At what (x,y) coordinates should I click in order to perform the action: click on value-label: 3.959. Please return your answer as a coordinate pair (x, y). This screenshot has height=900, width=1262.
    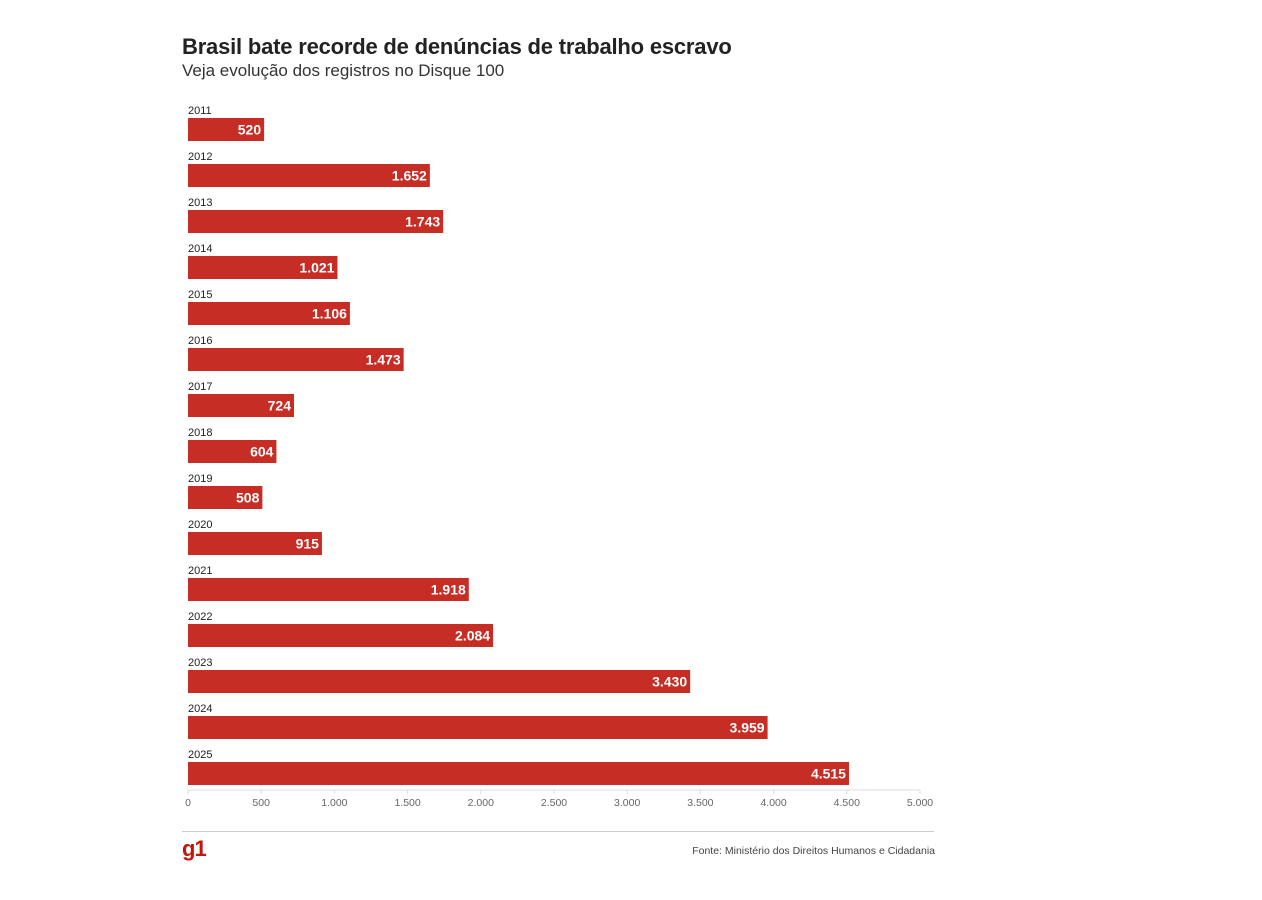
    Looking at the image, I should click on (747, 728).